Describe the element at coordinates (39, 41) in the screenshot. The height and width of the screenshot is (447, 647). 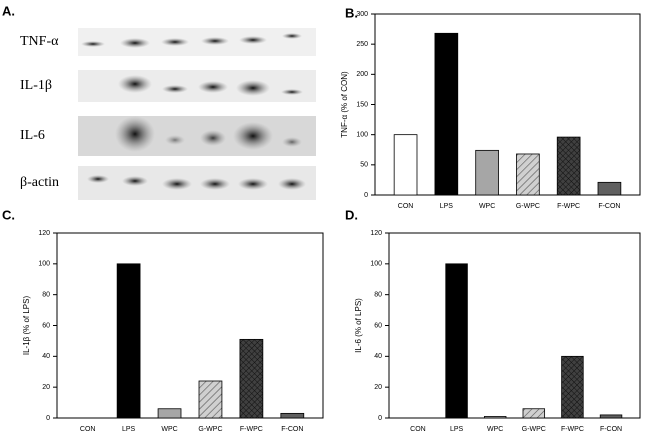
I see `blot-row-label: TNF-α` at that location.